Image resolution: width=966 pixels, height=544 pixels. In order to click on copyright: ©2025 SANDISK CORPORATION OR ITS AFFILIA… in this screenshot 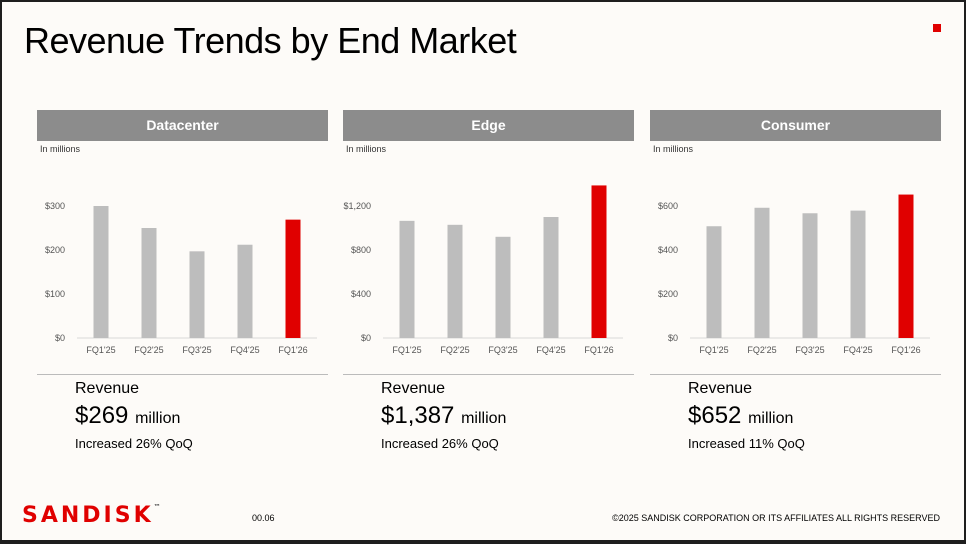, I will do `click(776, 518)`.